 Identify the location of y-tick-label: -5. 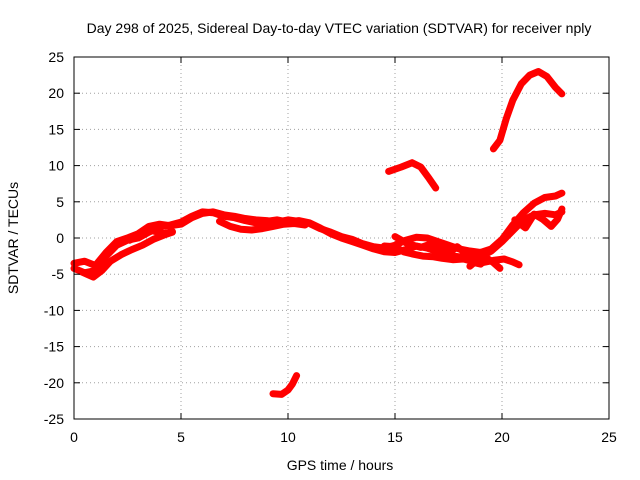
(58, 274).